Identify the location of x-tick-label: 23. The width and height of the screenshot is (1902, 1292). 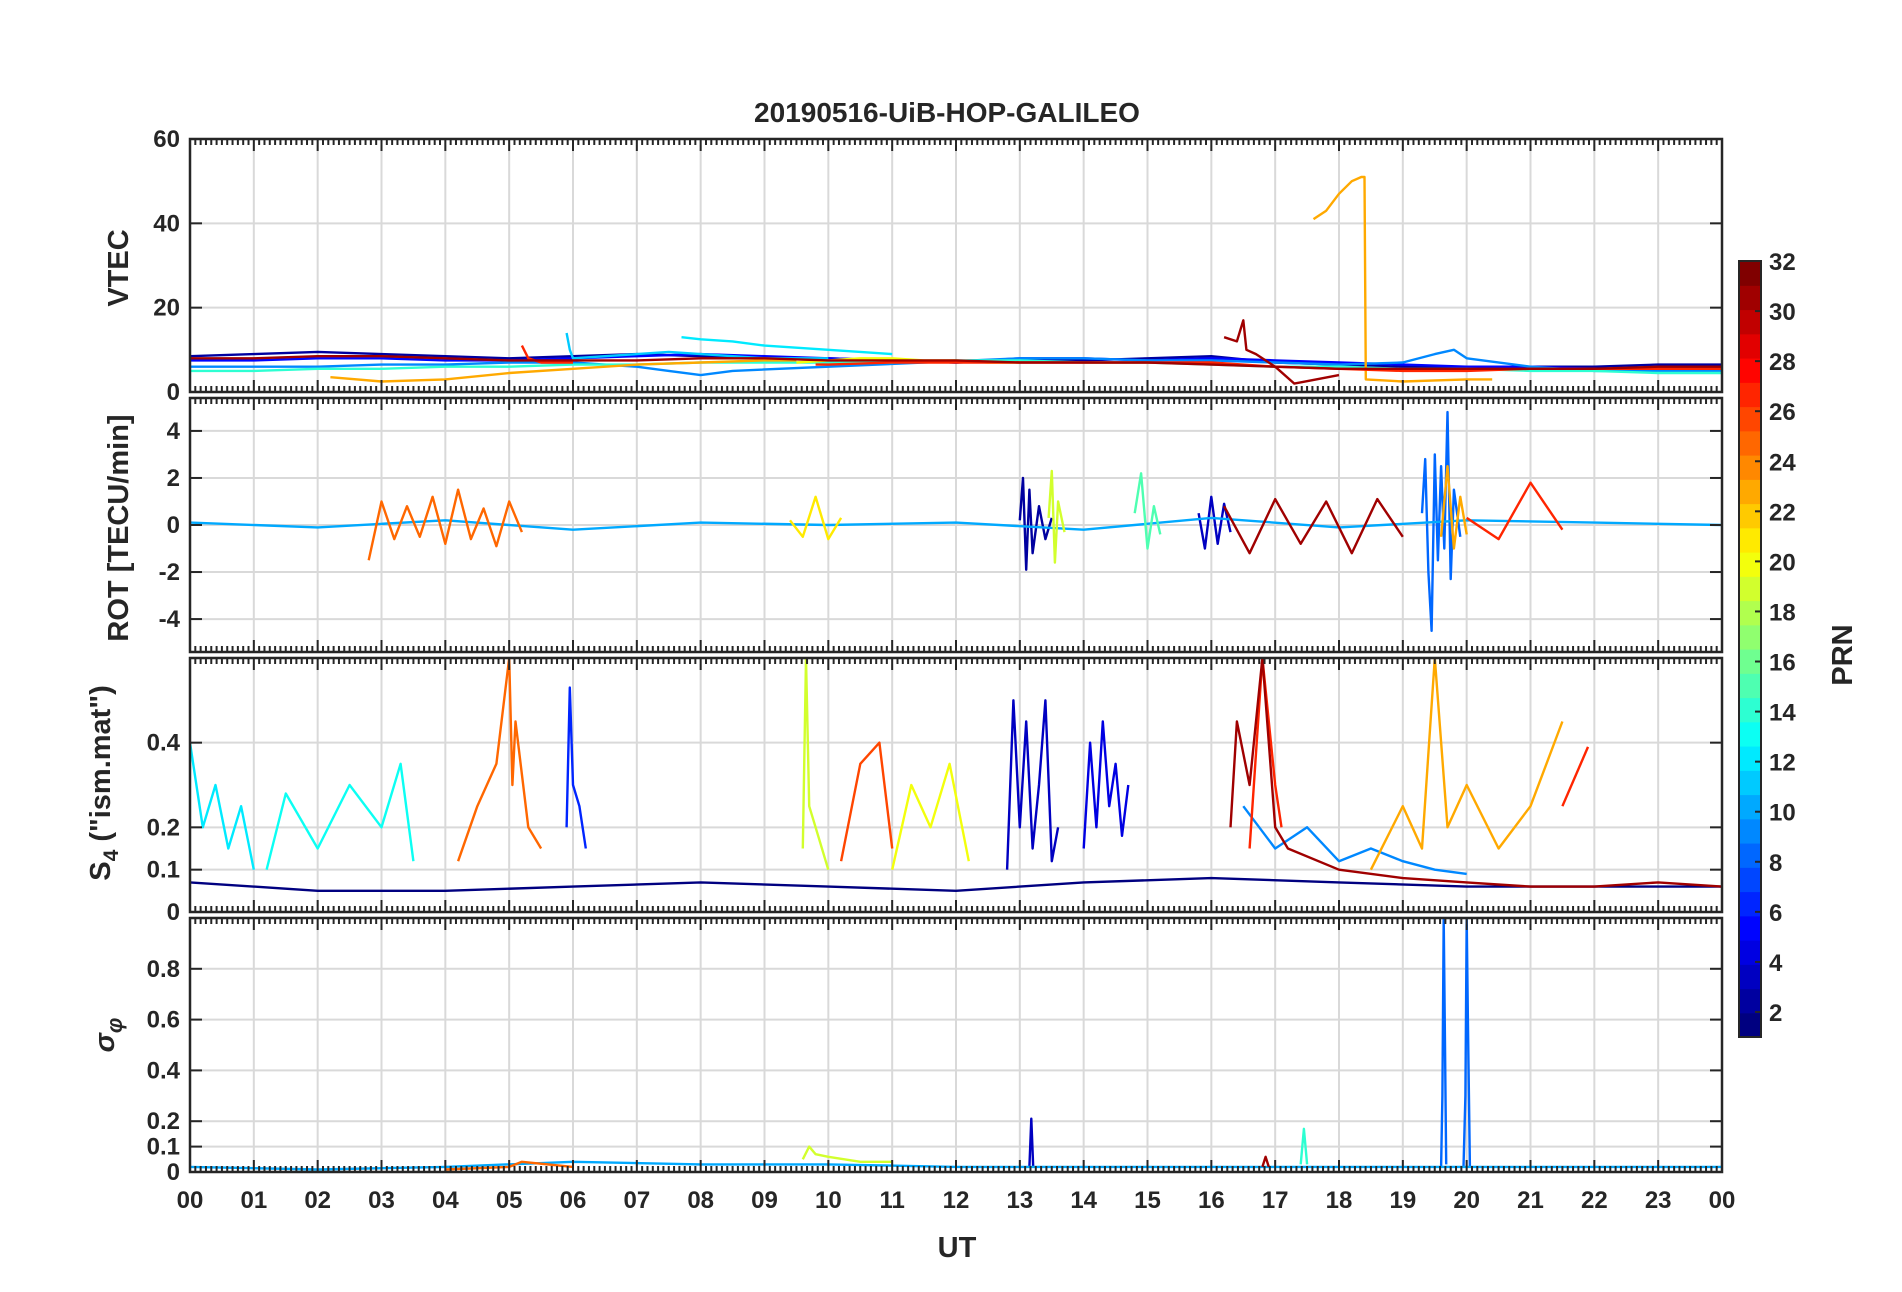
(1658, 1200).